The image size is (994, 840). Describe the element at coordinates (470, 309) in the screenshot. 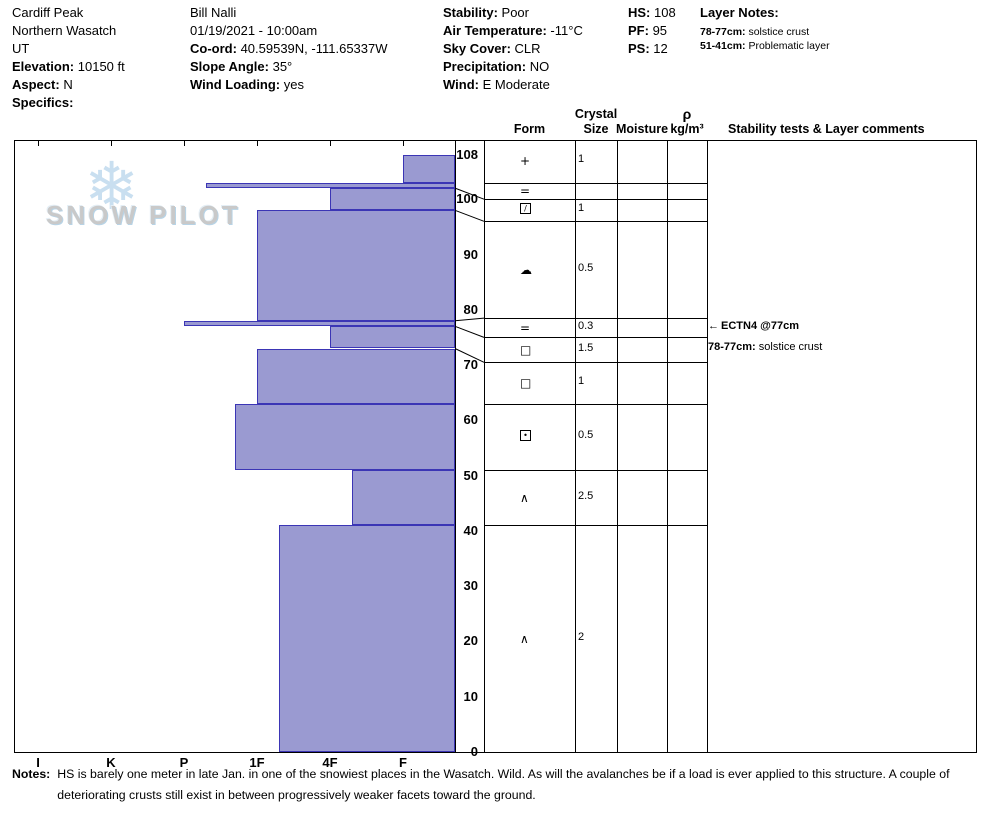

I see `depth-tick-label: 80` at that location.